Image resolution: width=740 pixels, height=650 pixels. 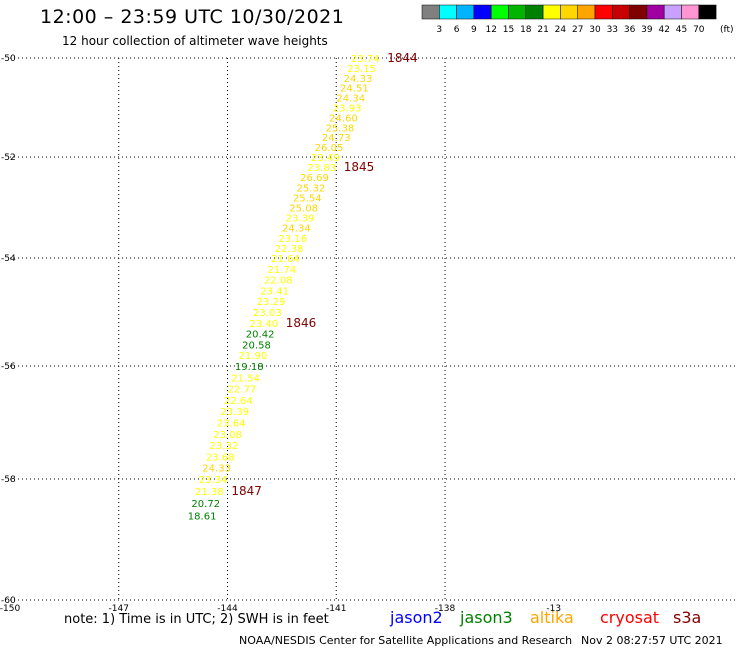 What do you see at coordinates (192, 17) in the screenshot?
I see `figure-title: 12:00 – 23:59 UTC 10/30/2021` at bounding box center [192, 17].